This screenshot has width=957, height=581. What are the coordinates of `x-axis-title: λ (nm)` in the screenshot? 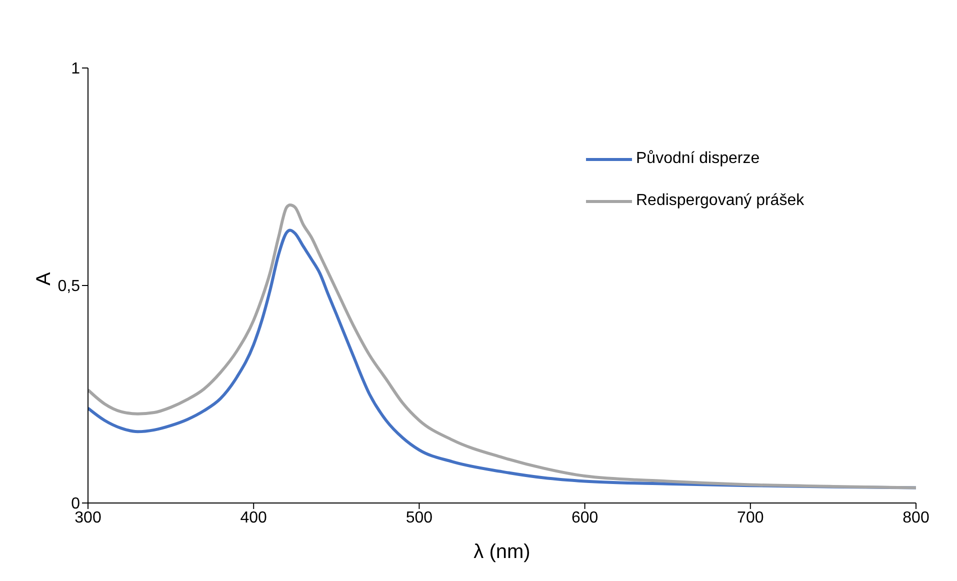 It's located at (502, 552).